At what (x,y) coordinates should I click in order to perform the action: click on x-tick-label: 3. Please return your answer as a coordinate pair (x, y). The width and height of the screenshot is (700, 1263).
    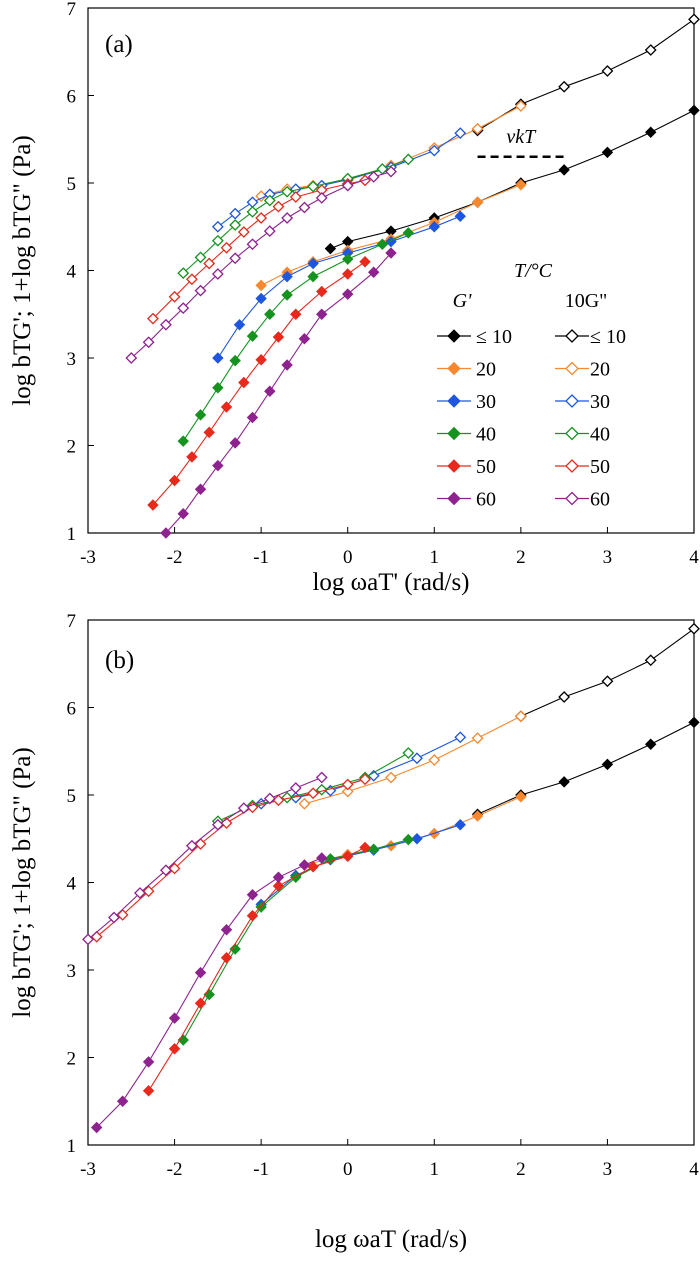
    Looking at the image, I should click on (608, 557).